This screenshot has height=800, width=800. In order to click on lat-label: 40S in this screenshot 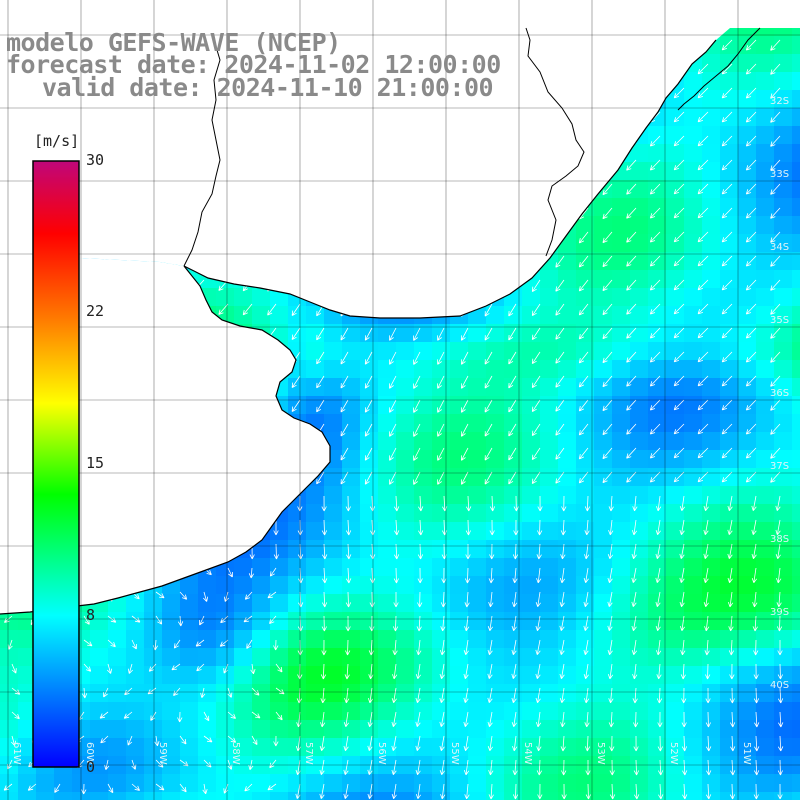, I will do `click(779, 685)`.